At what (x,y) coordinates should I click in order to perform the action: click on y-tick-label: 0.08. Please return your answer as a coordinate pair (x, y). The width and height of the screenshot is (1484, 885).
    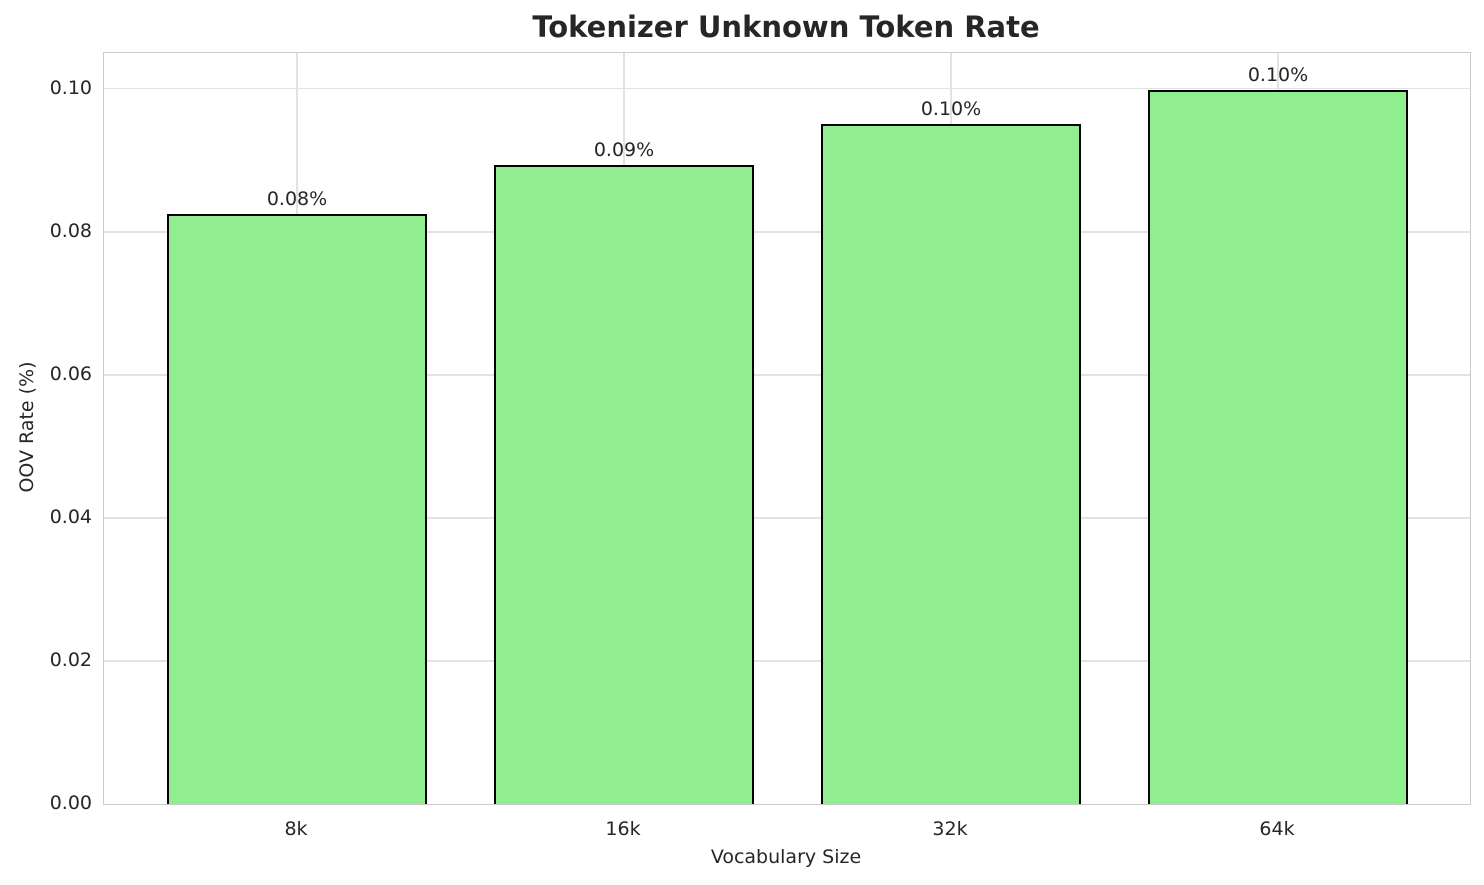
    Looking at the image, I should click on (70, 230).